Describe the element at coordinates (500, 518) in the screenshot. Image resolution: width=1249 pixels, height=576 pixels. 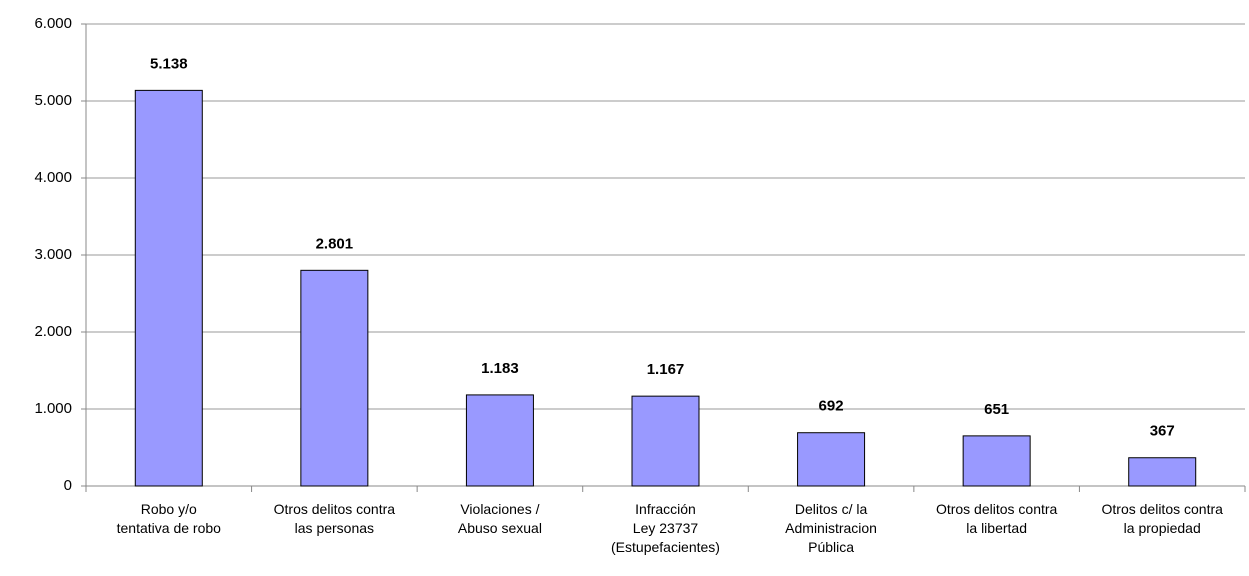
I see `x-tick-label: Violaciones / Abuso sexual` at that location.